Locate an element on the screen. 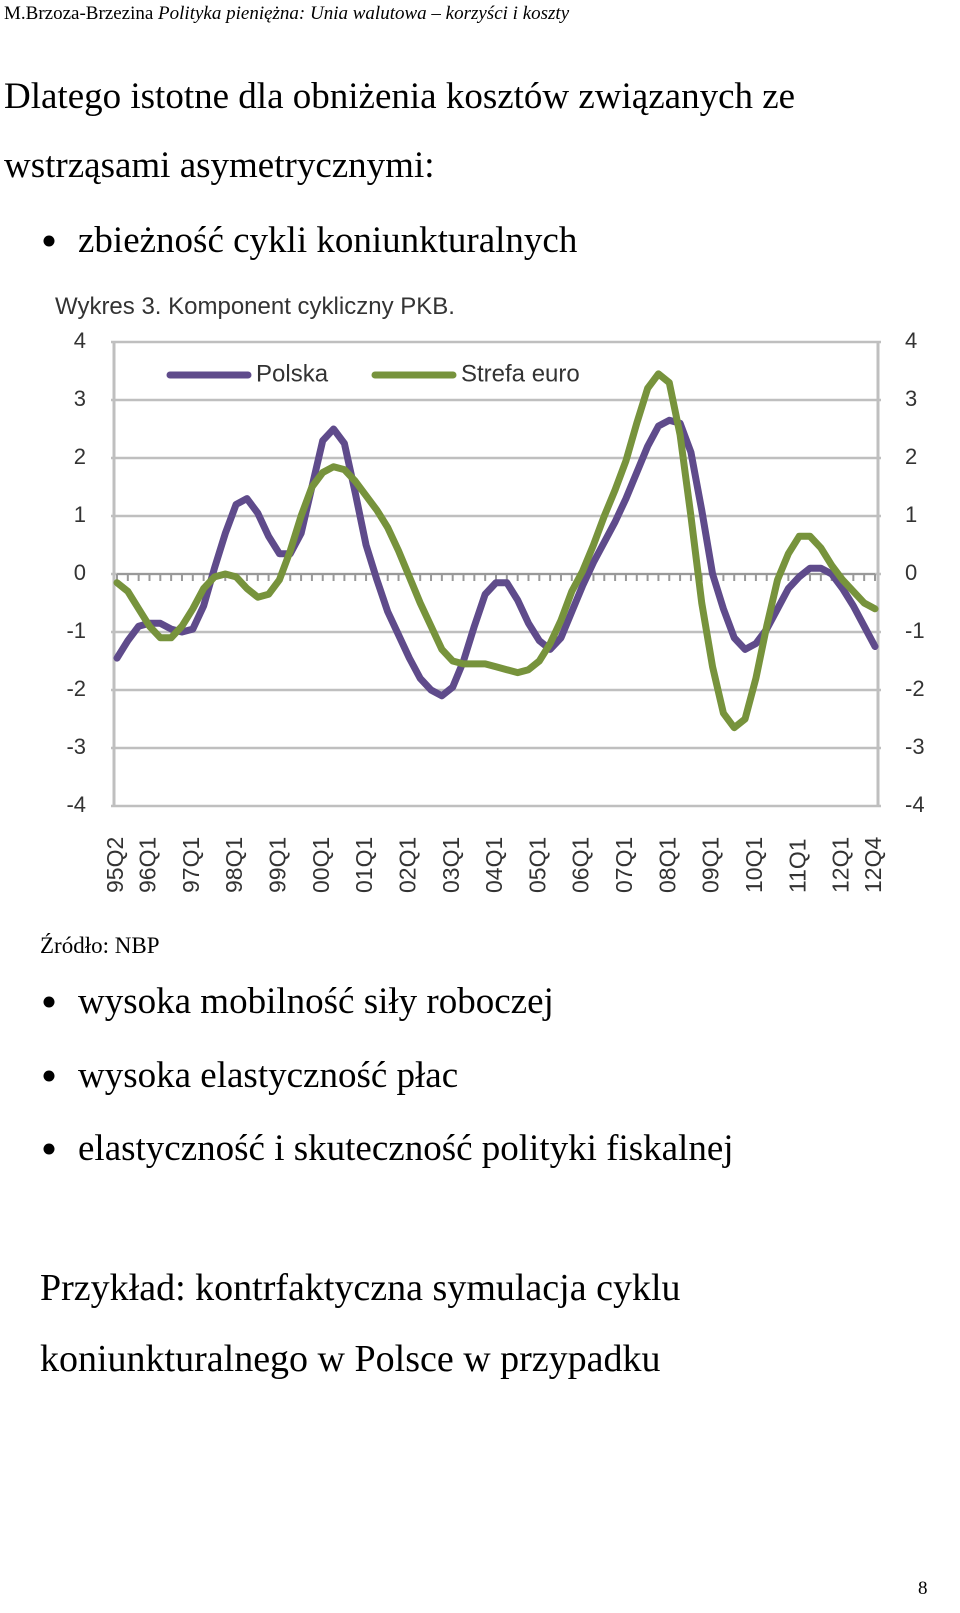 The width and height of the screenshot is (960, 1613). y2-tick-label: -1 is located at coordinates (915, 630).